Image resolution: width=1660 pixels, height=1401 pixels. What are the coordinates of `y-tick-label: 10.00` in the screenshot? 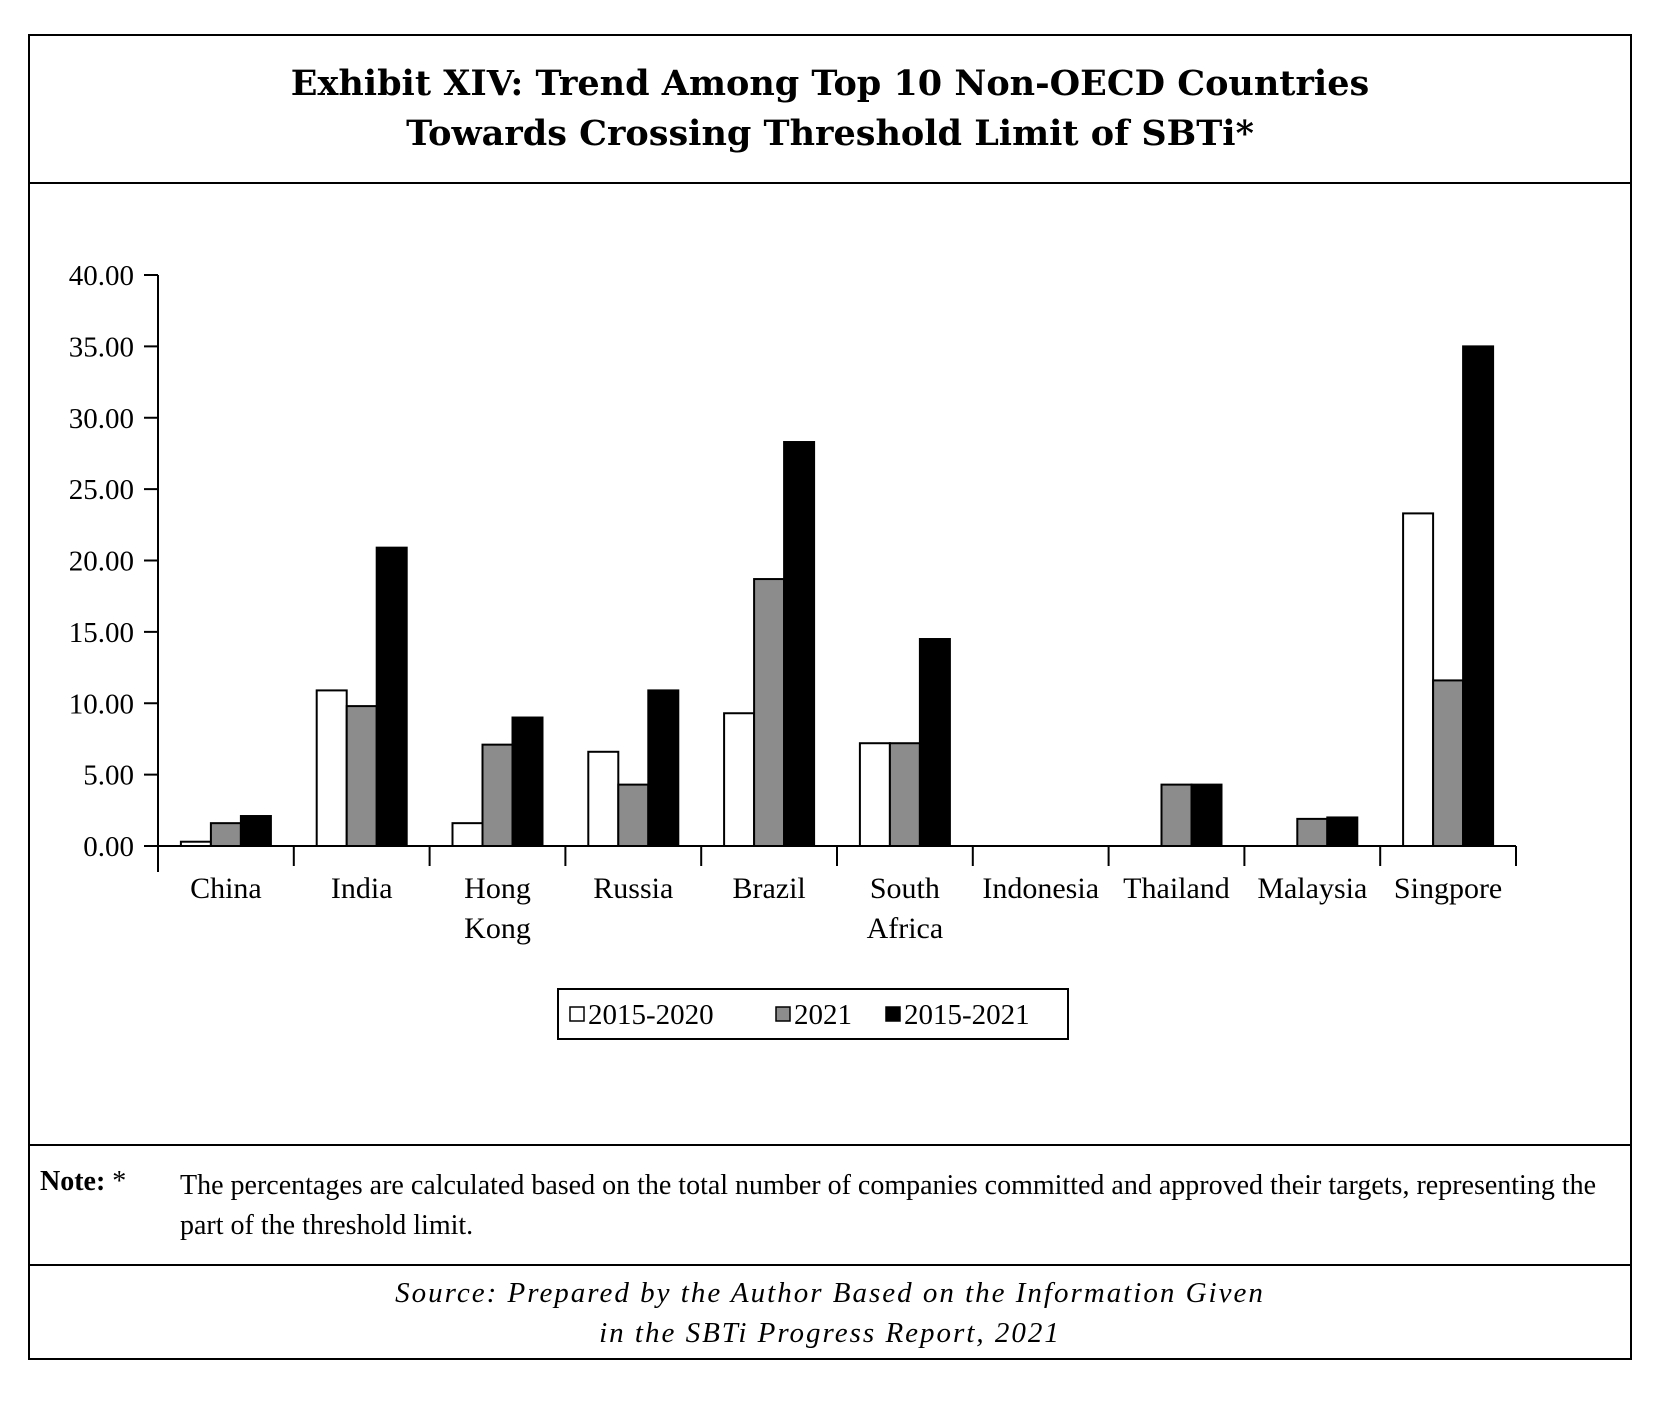 It's located at (101, 704).